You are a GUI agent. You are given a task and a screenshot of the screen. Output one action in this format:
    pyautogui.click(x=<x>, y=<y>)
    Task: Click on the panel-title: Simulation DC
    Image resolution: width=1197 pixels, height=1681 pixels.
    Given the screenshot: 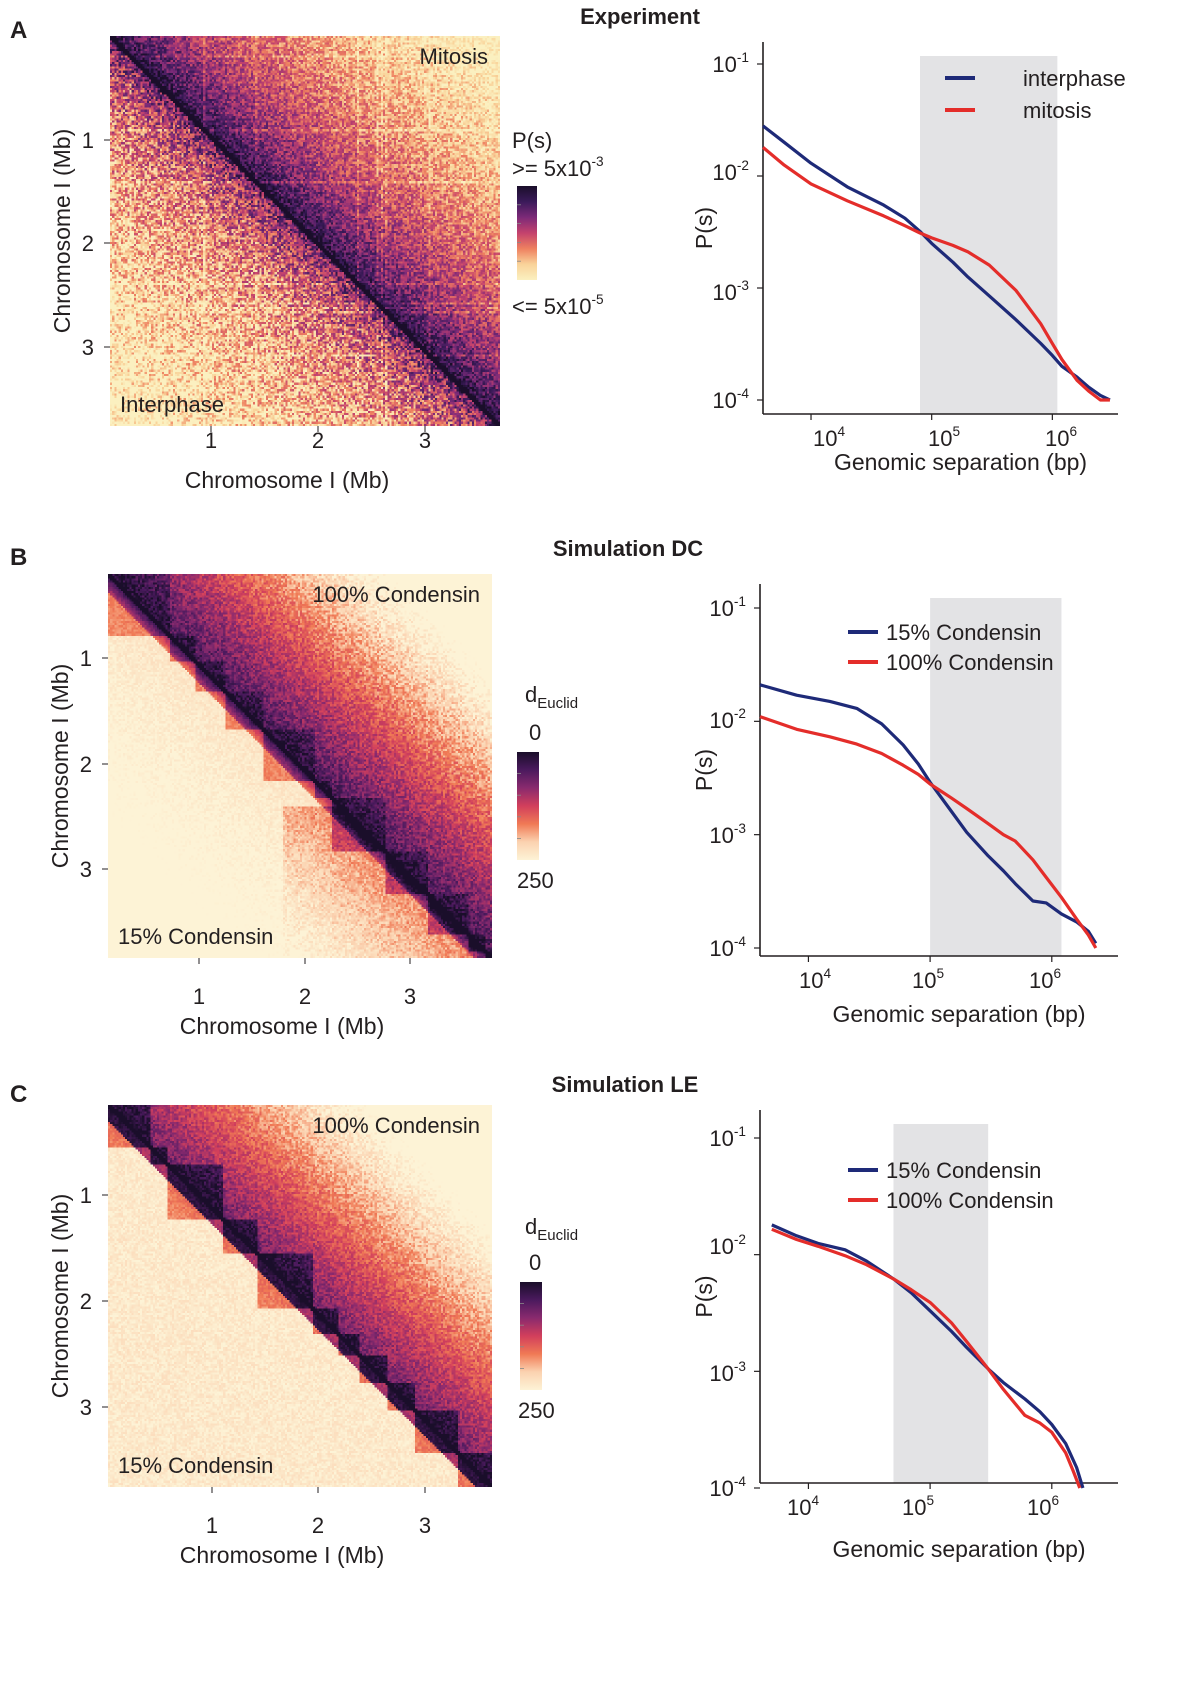 What is the action you would take?
    pyautogui.click(x=628, y=548)
    